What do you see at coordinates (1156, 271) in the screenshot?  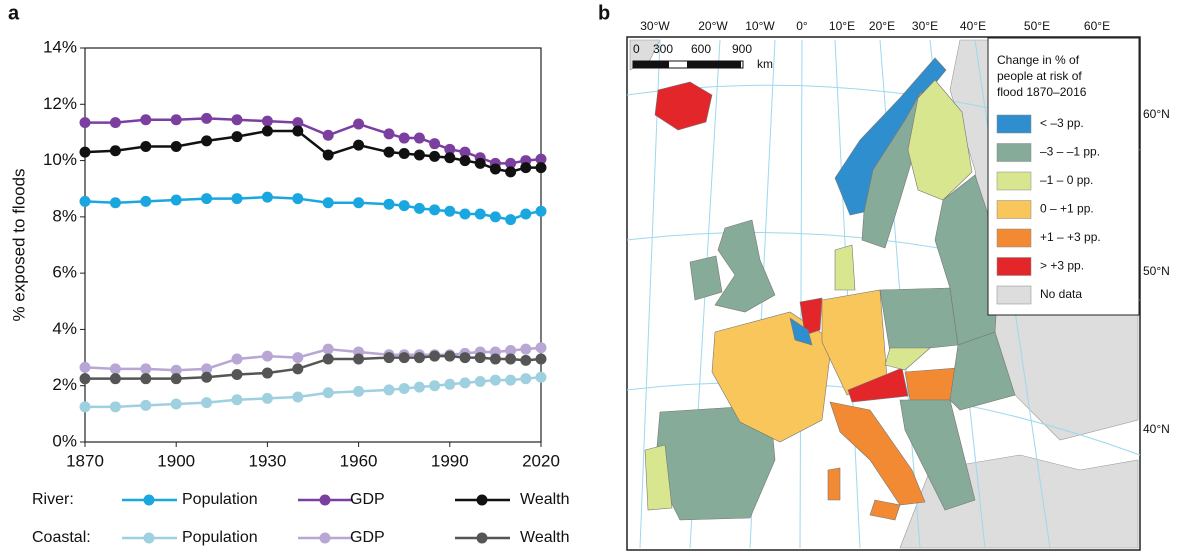 I see `latitude-label: 50°N` at bounding box center [1156, 271].